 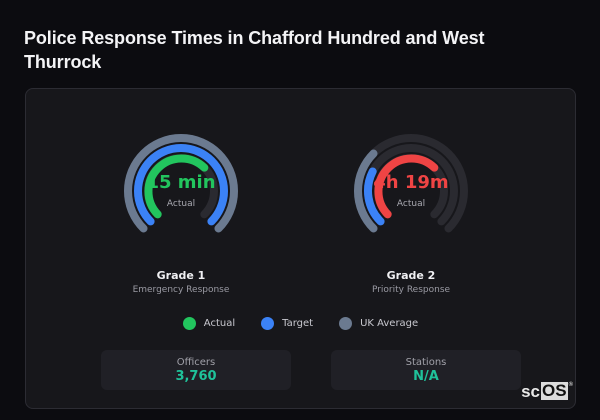 I want to click on stat-stations: Stations N/A, so click(x=426, y=370).